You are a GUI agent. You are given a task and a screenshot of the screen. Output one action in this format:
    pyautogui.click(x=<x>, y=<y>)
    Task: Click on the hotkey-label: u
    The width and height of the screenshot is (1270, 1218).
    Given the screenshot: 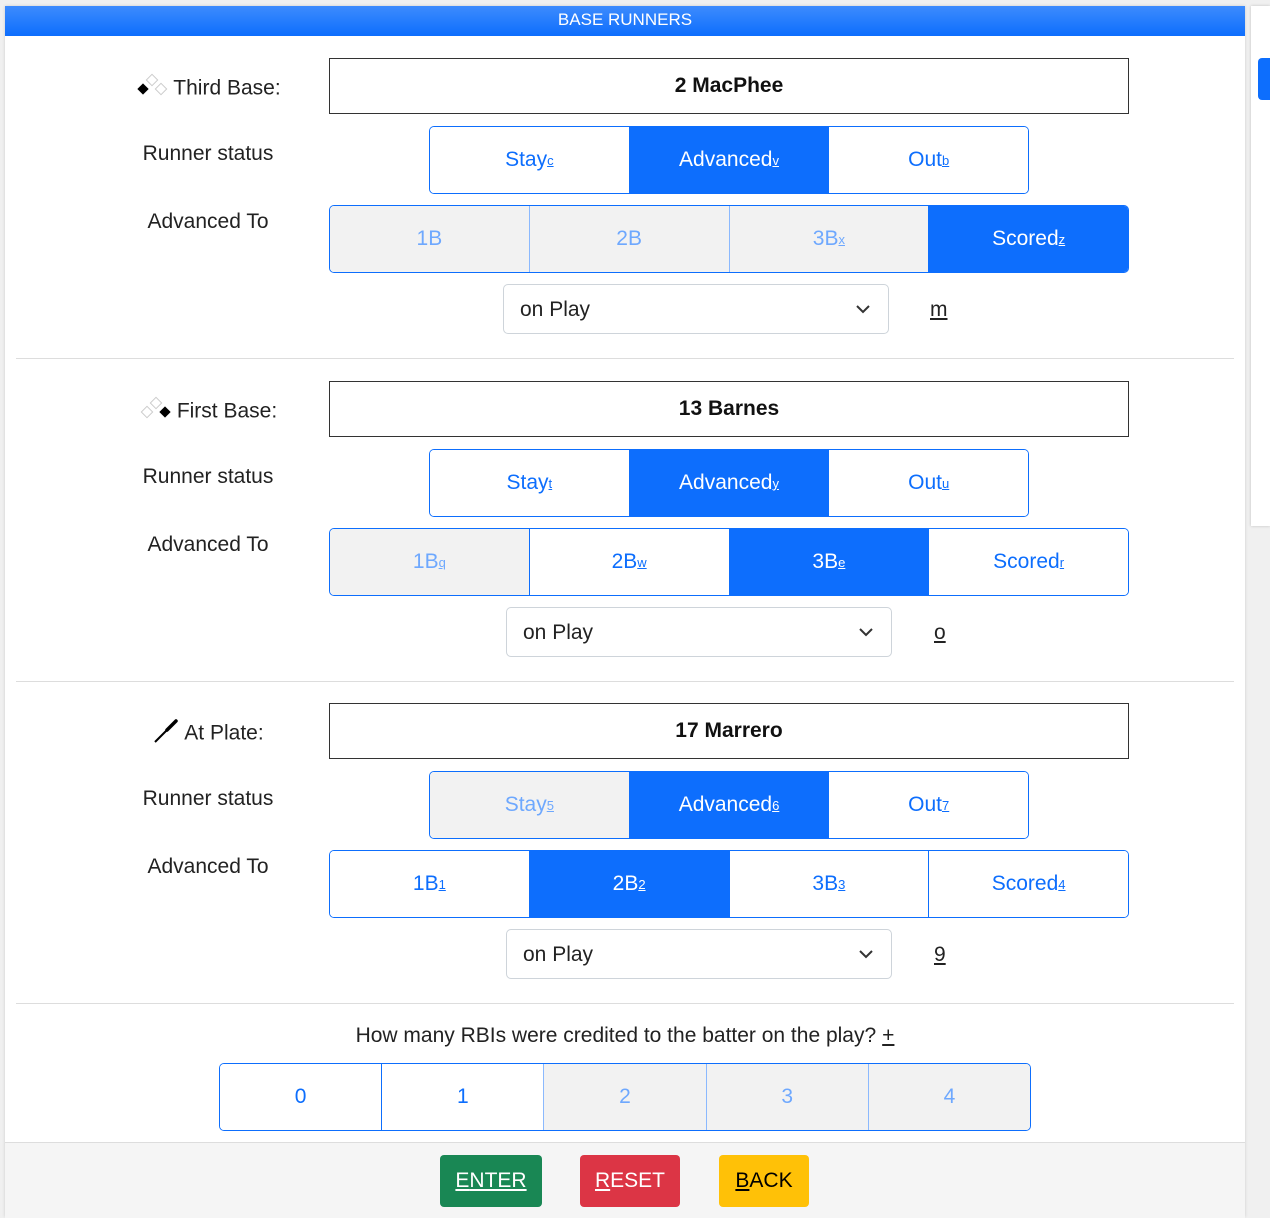 What is the action you would take?
    pyautogui.click(x=945, y=483)
    